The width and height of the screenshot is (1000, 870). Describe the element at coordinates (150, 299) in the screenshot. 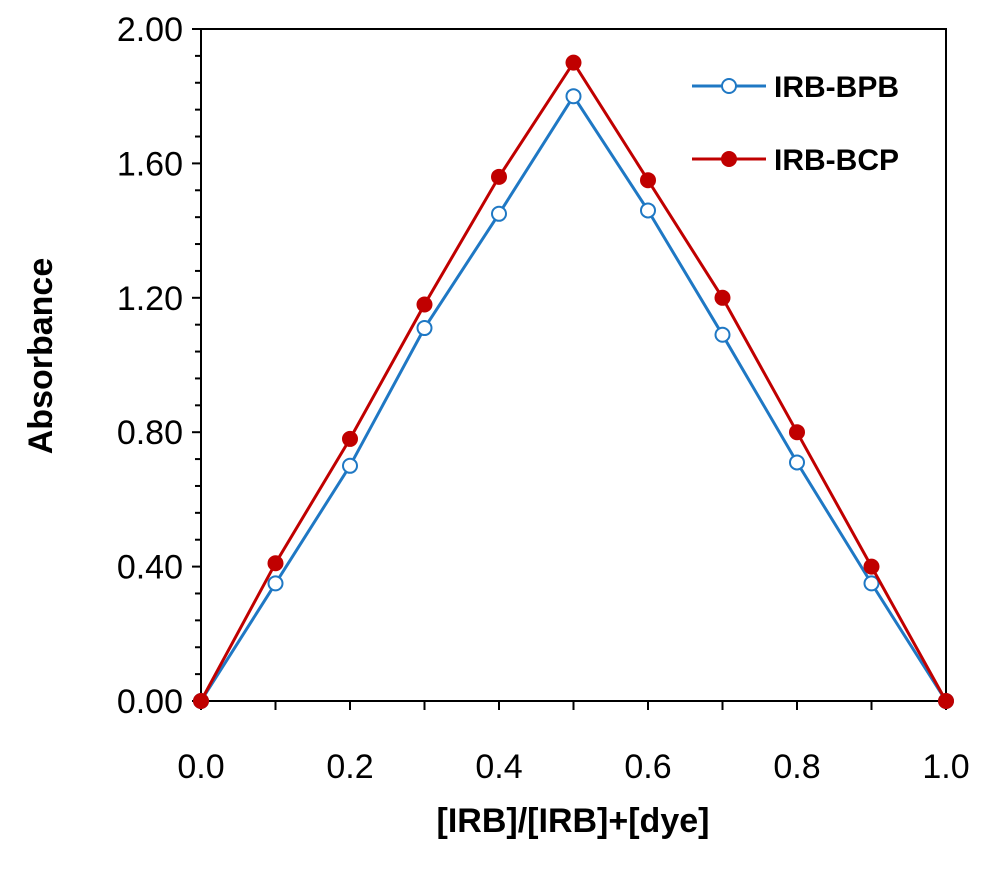

I see `y-tick-label: 1.20` at that location.